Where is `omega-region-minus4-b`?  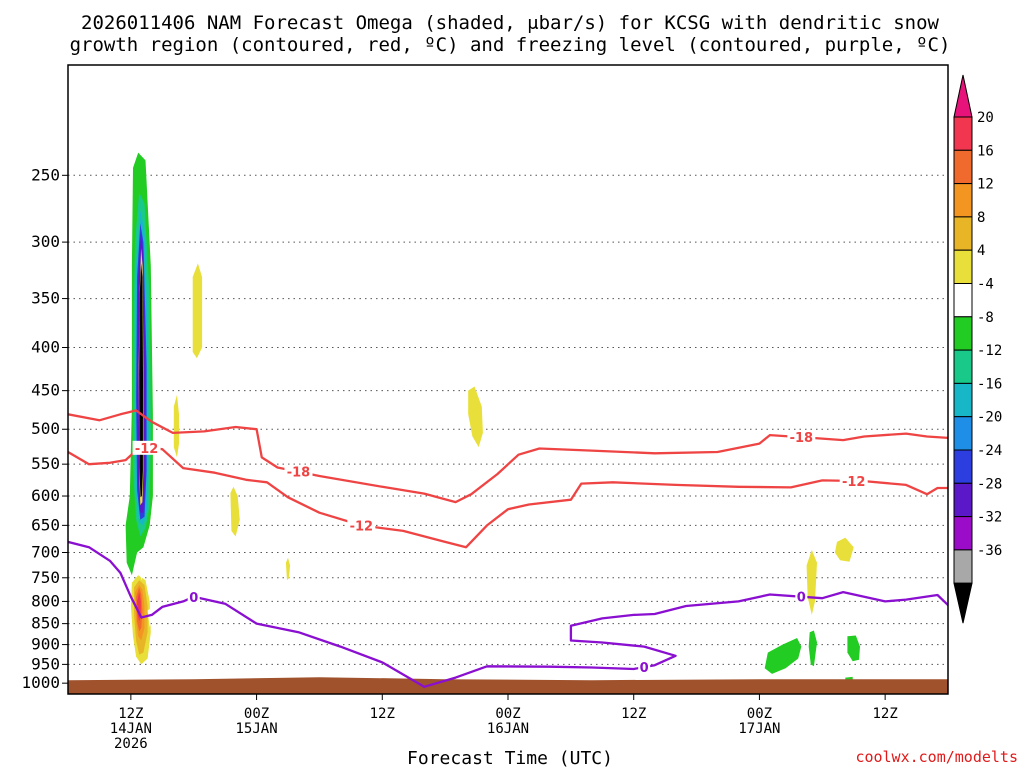 omega-region-minus4-b is located at coordinates (812, 648).